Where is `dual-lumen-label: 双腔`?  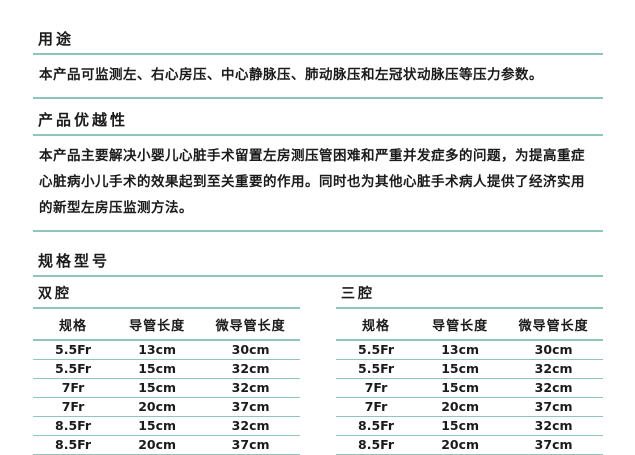 dual-lumen-label: 双腔 is located at coordinates (166, 297).